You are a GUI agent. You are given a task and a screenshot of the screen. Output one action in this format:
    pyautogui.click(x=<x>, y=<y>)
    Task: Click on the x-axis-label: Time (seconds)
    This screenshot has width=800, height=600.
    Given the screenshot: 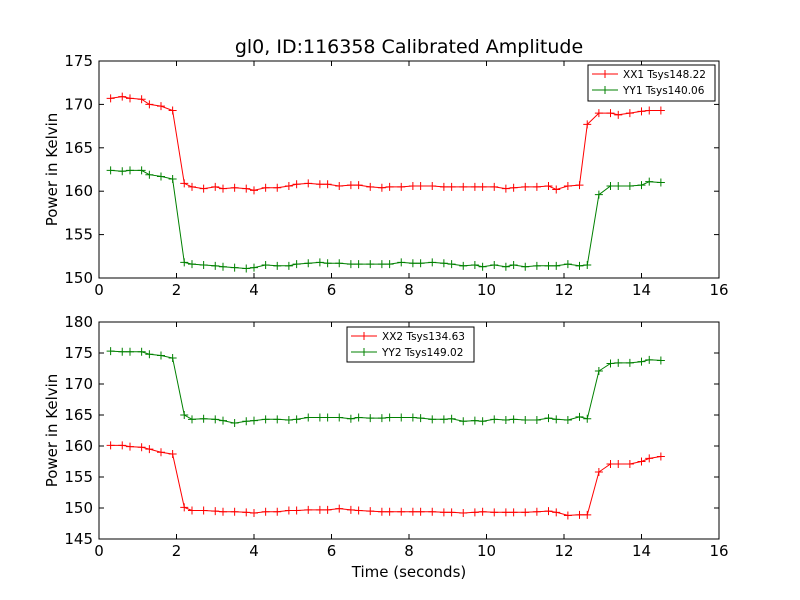 What is the action you would take?
    pyautogui.click(x=409, y=572)
    